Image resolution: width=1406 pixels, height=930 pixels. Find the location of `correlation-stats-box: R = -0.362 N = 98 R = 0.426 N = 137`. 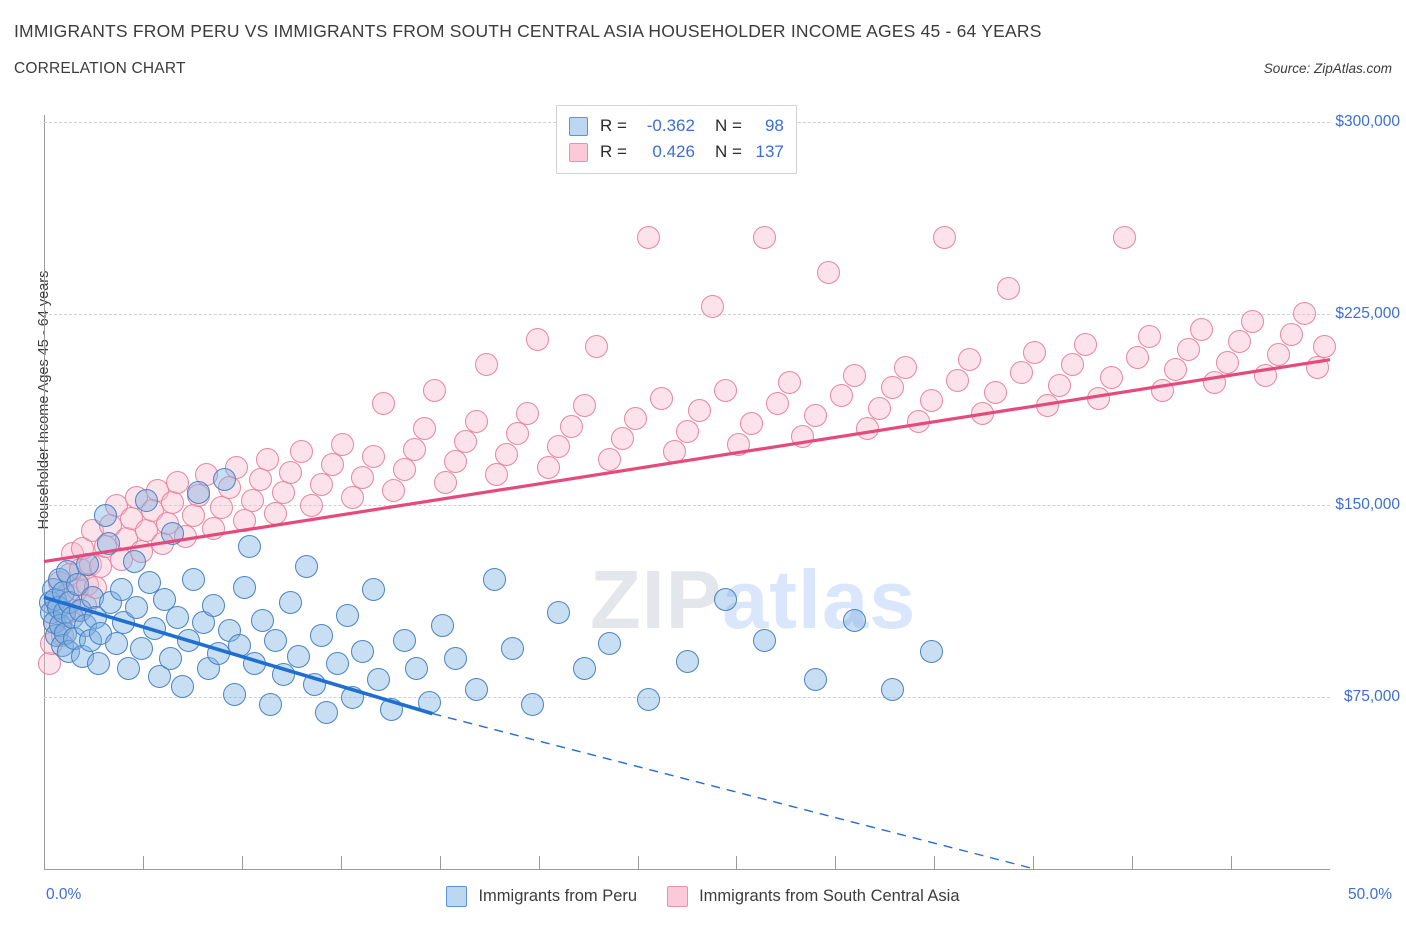

correlation-stats-box: R = -0.362 N = 98 R = 0.426 N = 137 is located at coordinates (676, 139).